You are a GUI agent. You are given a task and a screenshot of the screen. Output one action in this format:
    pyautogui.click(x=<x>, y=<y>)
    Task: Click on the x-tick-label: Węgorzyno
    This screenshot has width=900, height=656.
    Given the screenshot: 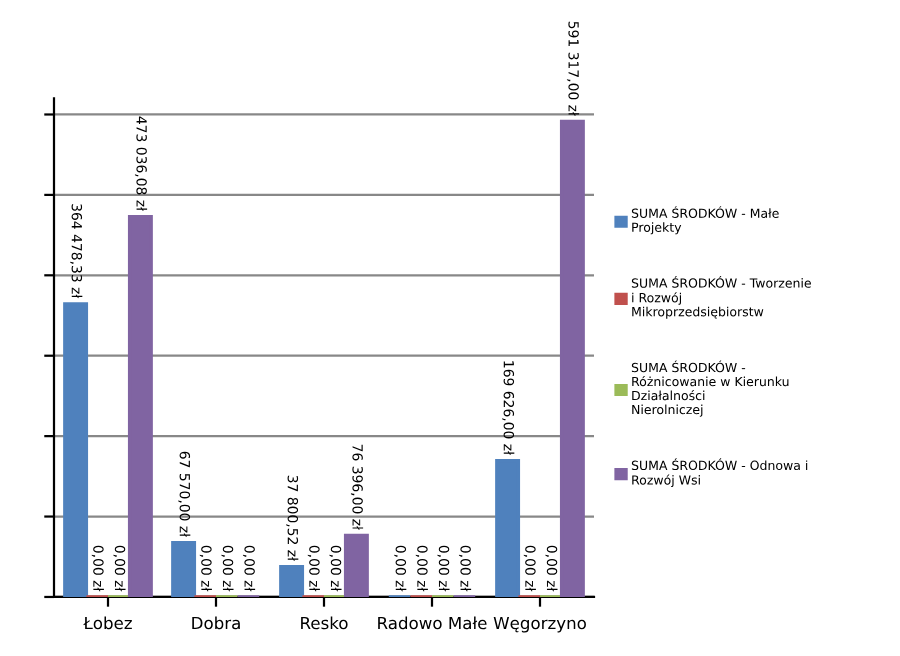 What is the action you would take?
    pyautogui.click(x=539, y=624)
    